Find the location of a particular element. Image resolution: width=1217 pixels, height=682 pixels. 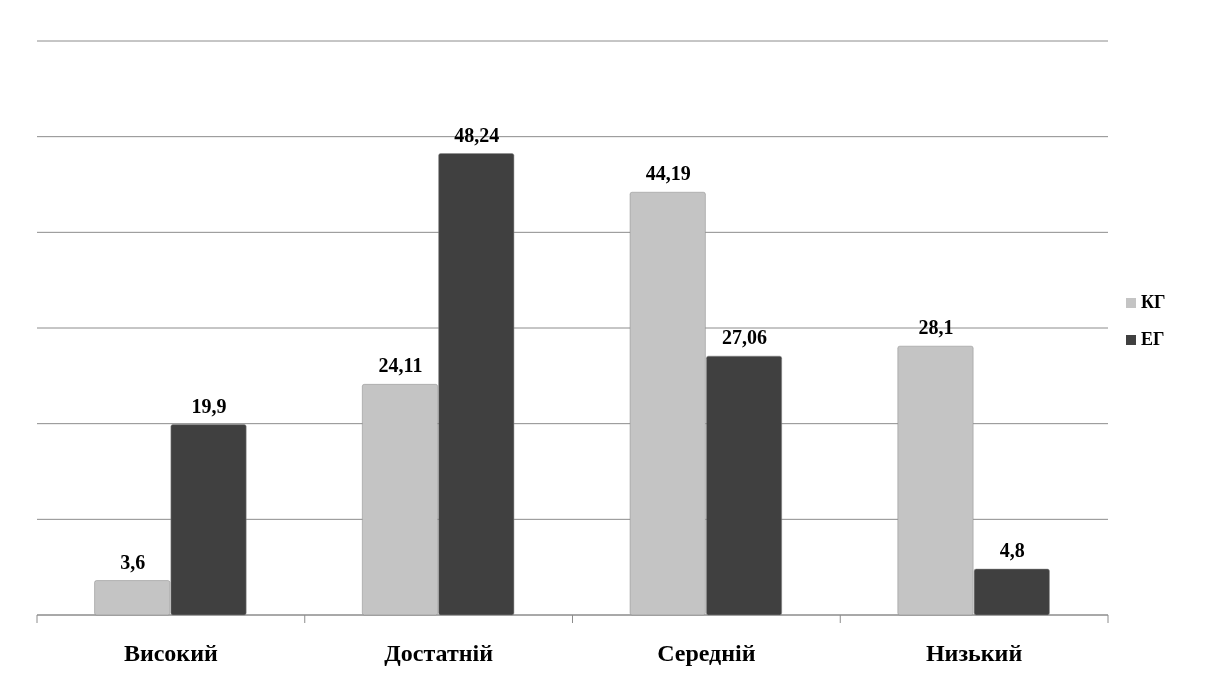

data-label: 4,8 is located at coordinates (1012, 550).